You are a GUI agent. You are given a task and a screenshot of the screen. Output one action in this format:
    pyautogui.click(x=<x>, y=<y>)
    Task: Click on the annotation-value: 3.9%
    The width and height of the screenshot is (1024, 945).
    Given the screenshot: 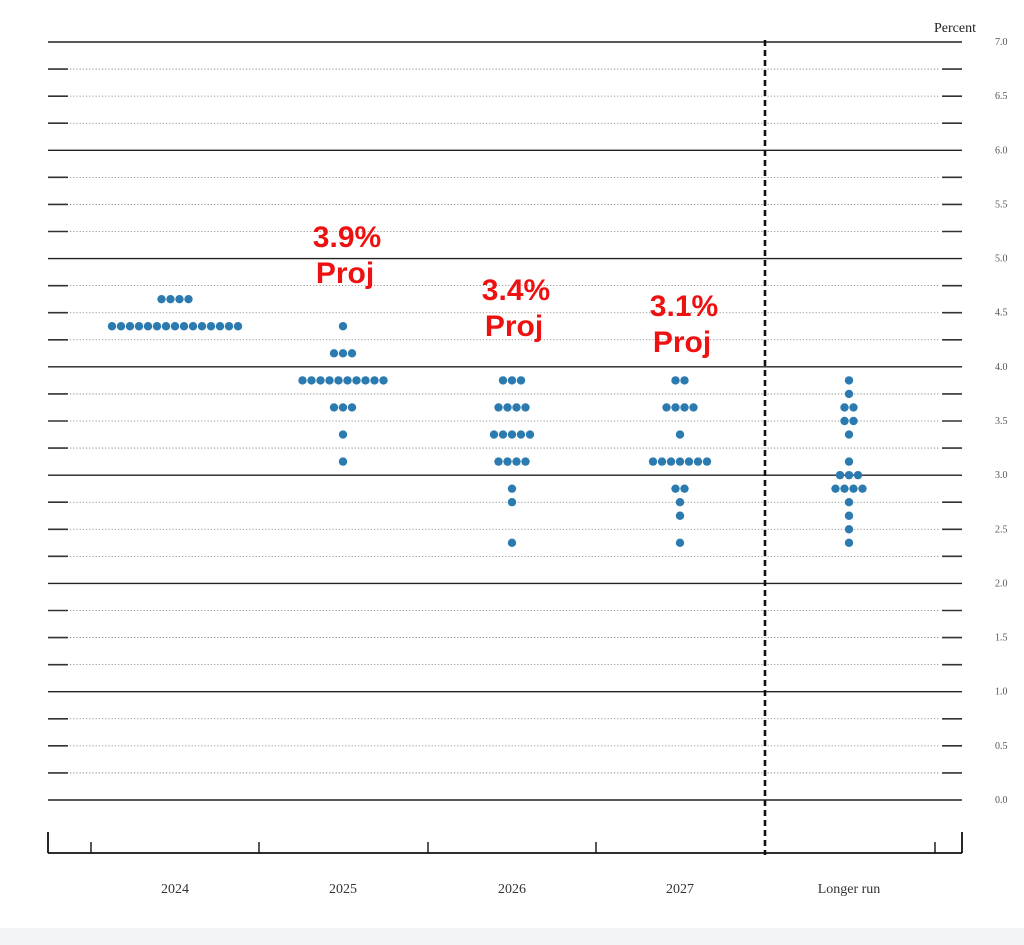 What is the action you would take?
    pyautogui.click(x=347, y=237)
    